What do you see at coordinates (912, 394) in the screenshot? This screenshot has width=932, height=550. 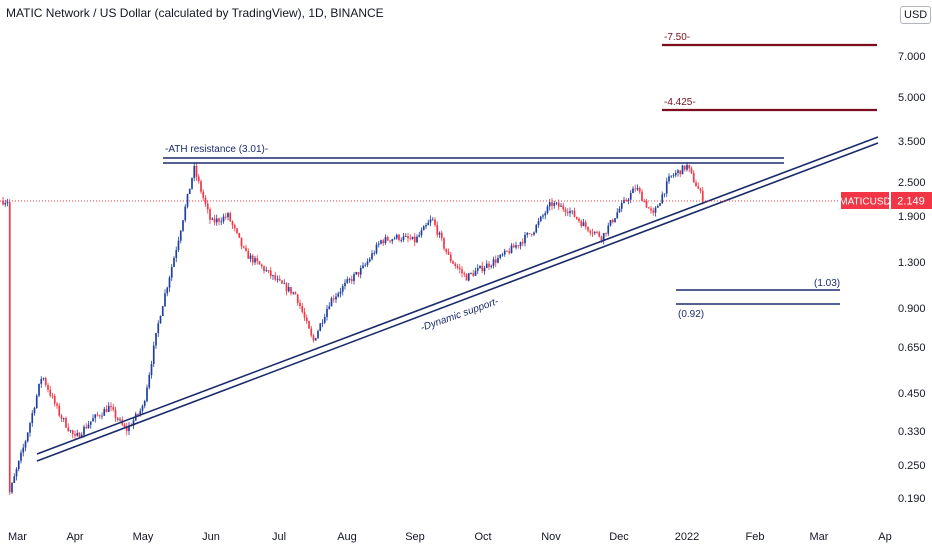 I see `y-tick-label: 0.450` at bounding box center [912, 394].